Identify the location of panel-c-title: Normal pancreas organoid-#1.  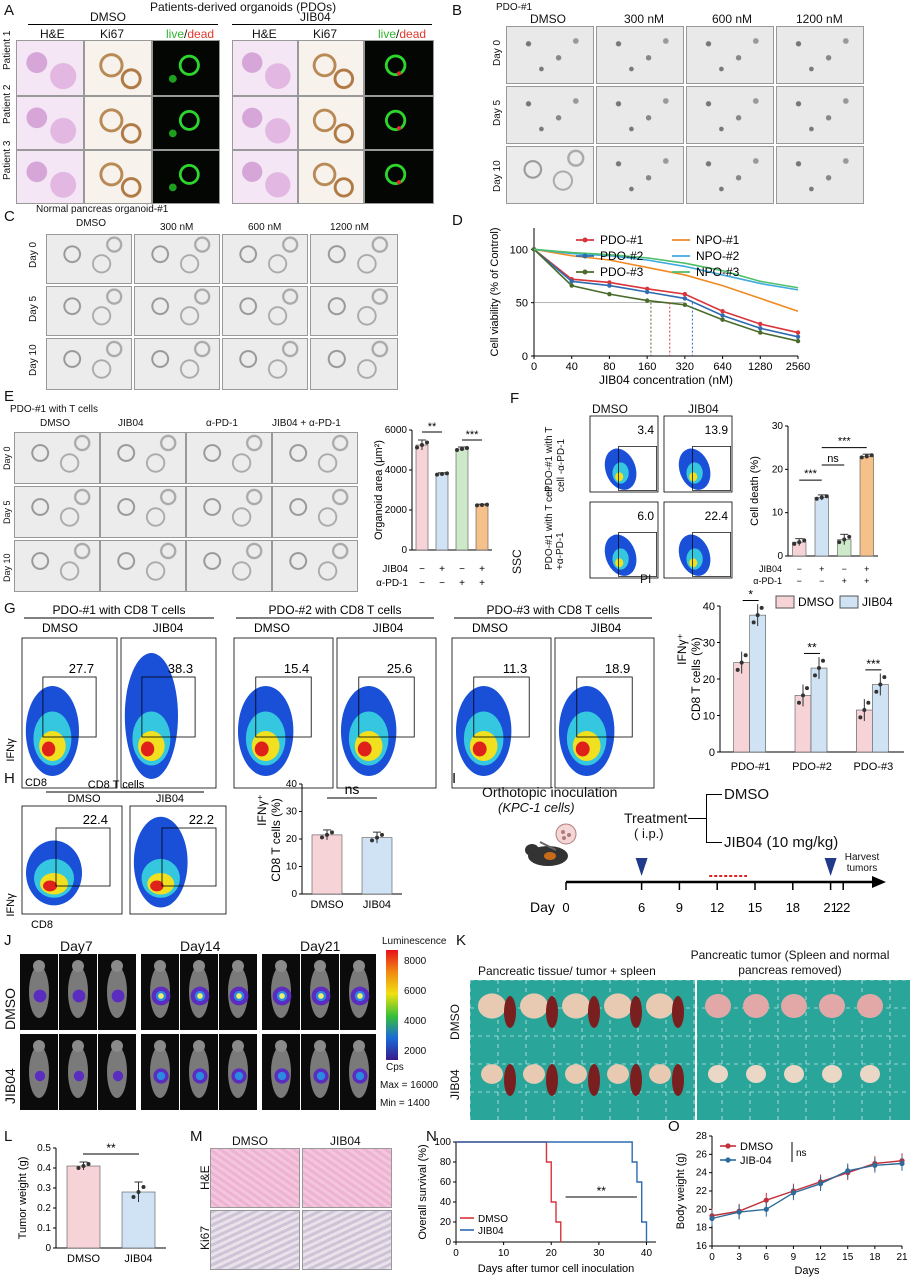
(102, 209).